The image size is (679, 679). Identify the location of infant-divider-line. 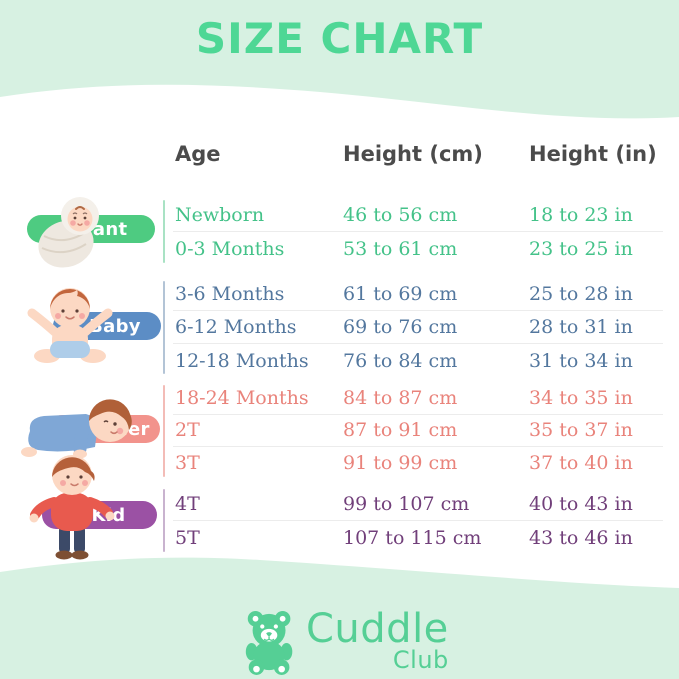
(164, 231).